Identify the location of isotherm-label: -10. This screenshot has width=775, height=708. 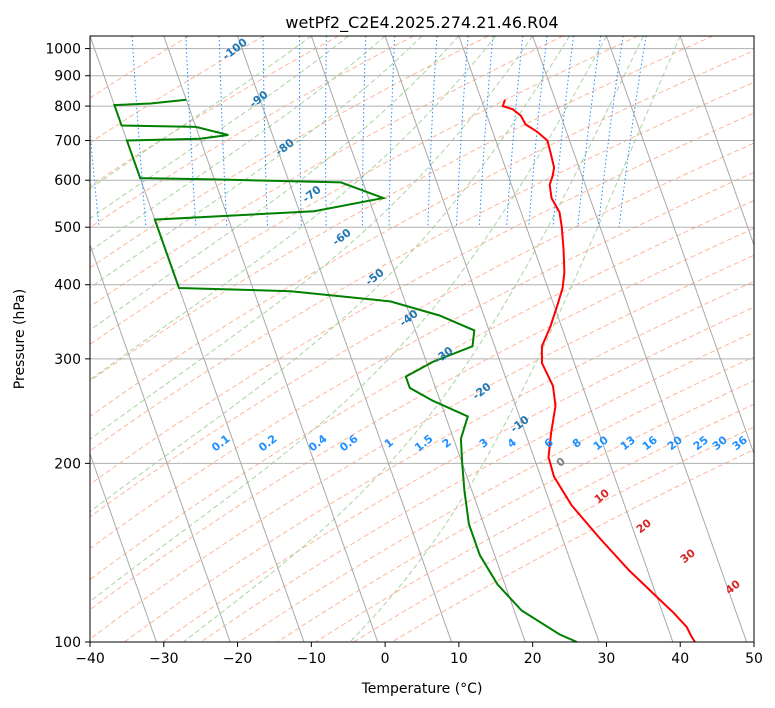
(520, 424).